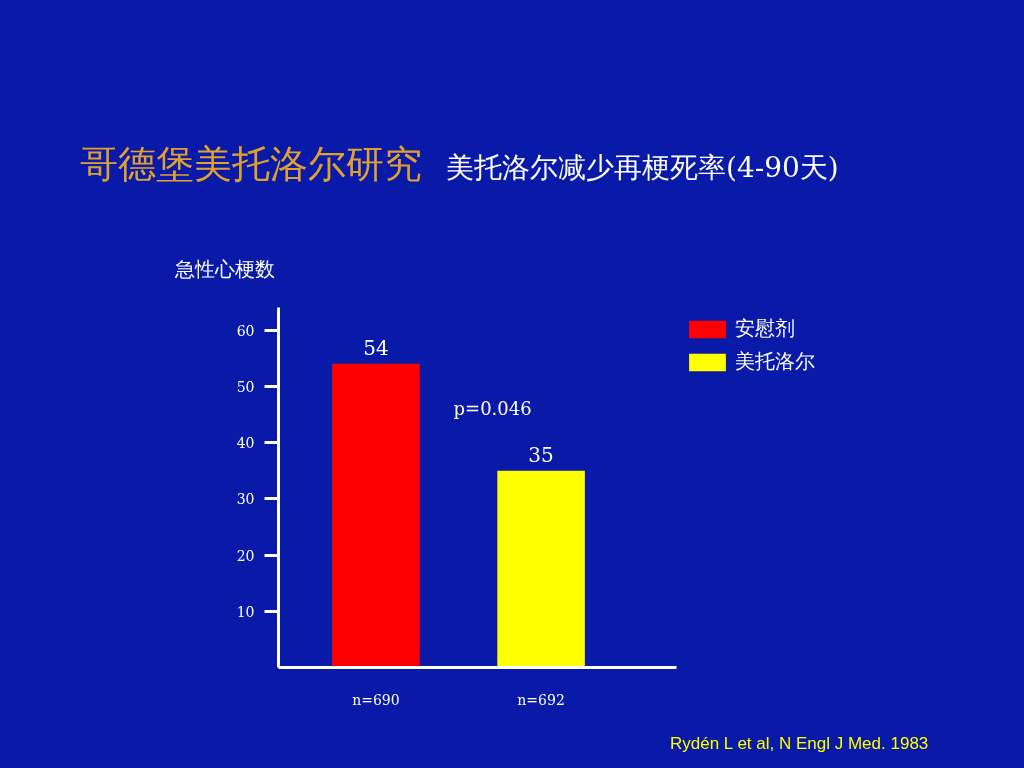  I want to click on data-label: 35, so click(541, 455).